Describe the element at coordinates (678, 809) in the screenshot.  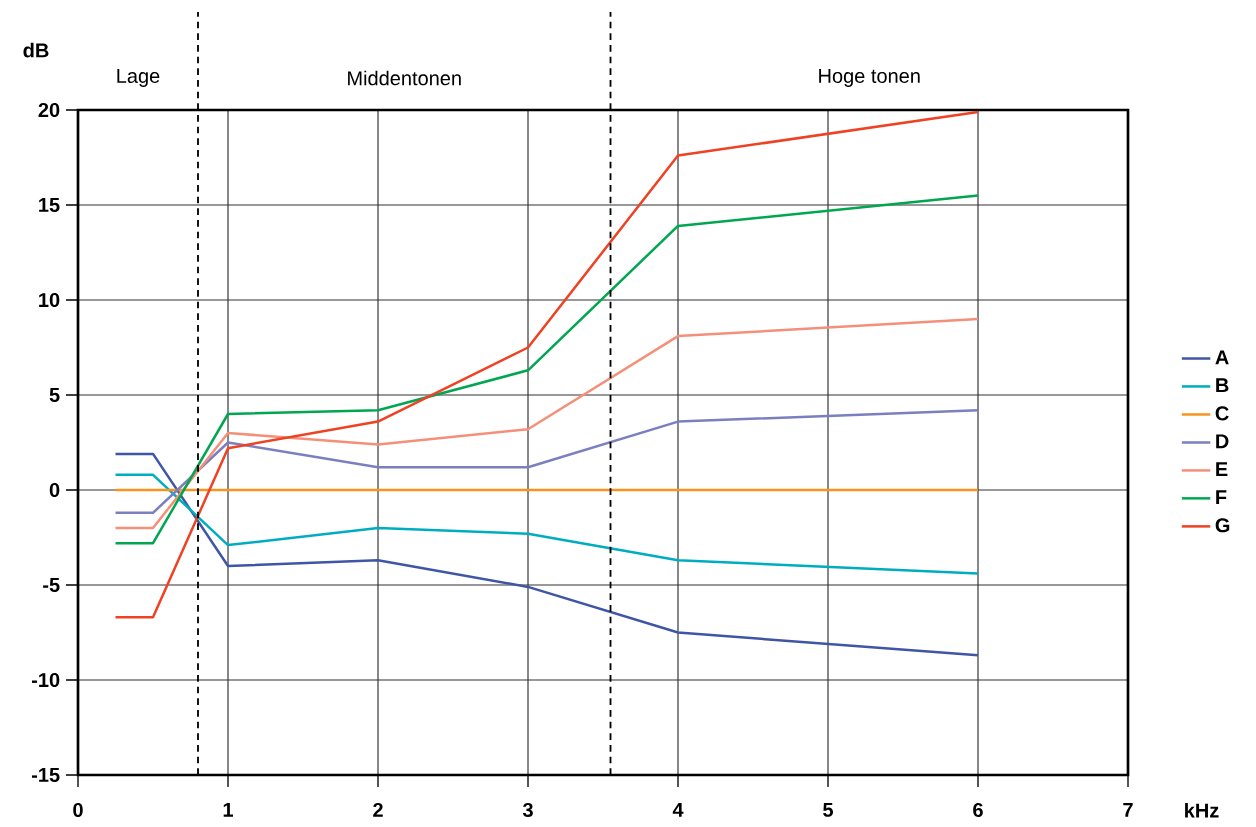
I see `x-tick-label: 4` at that location.